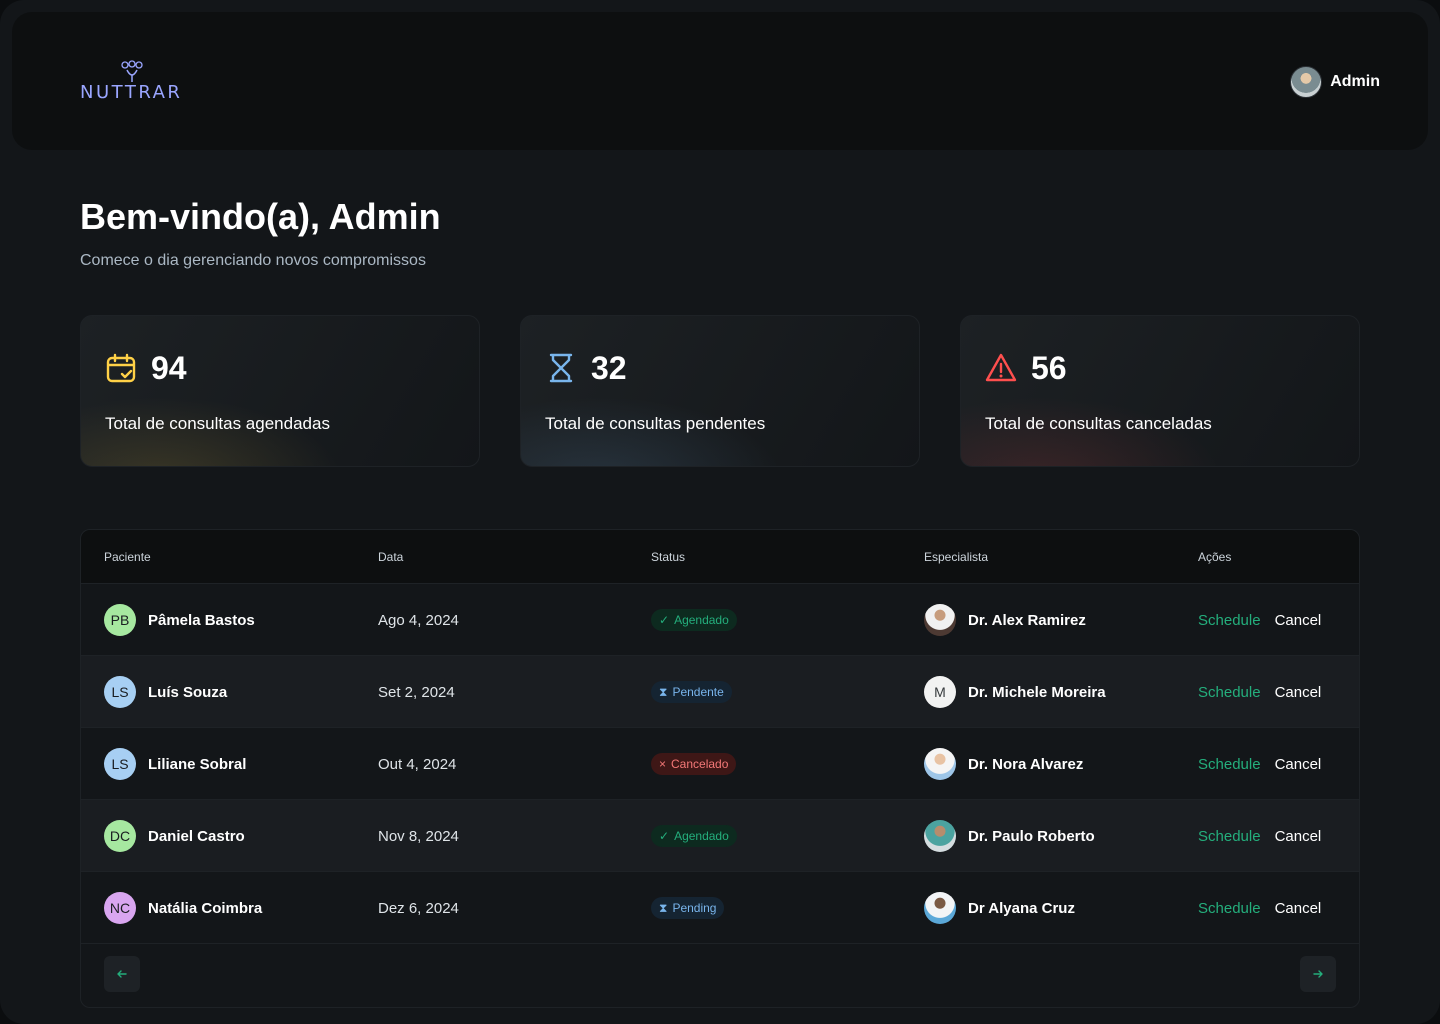  I want to click on patient-cell: NC Natália Coimbra, so click(183, 908).